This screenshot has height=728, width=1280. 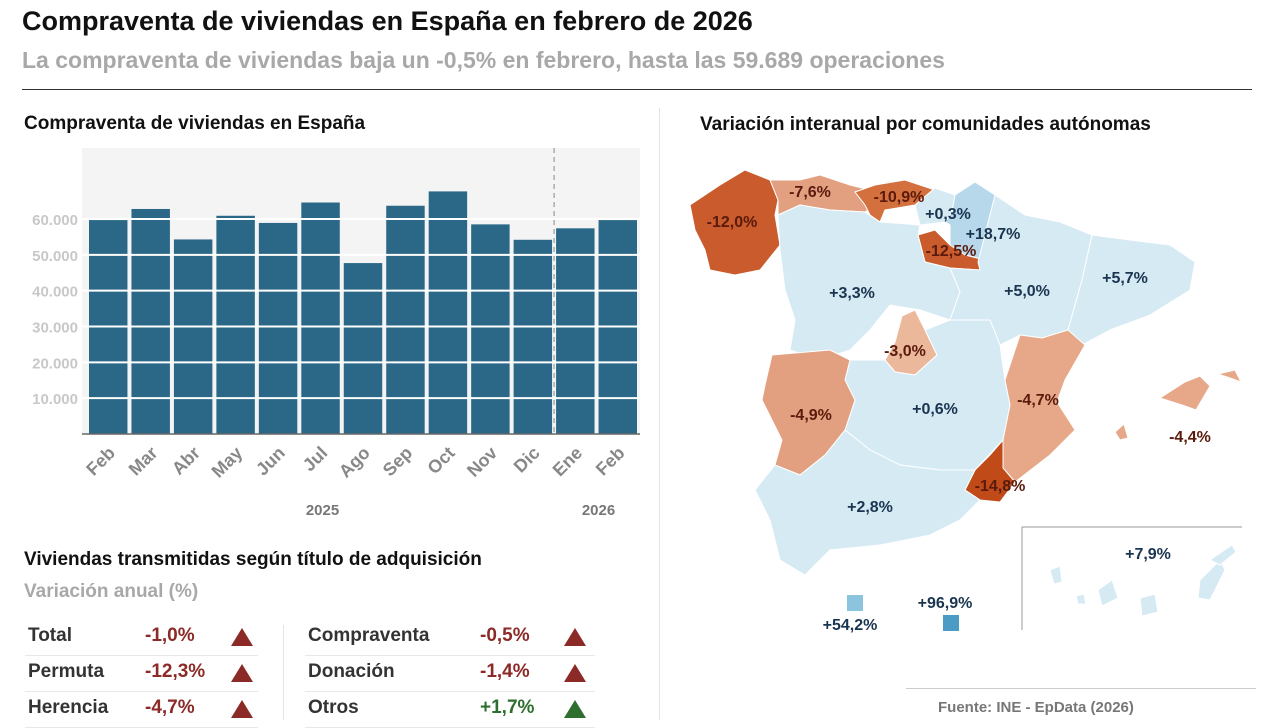 I want to click on row-label: Compraventa, so click(x=369, y=635).